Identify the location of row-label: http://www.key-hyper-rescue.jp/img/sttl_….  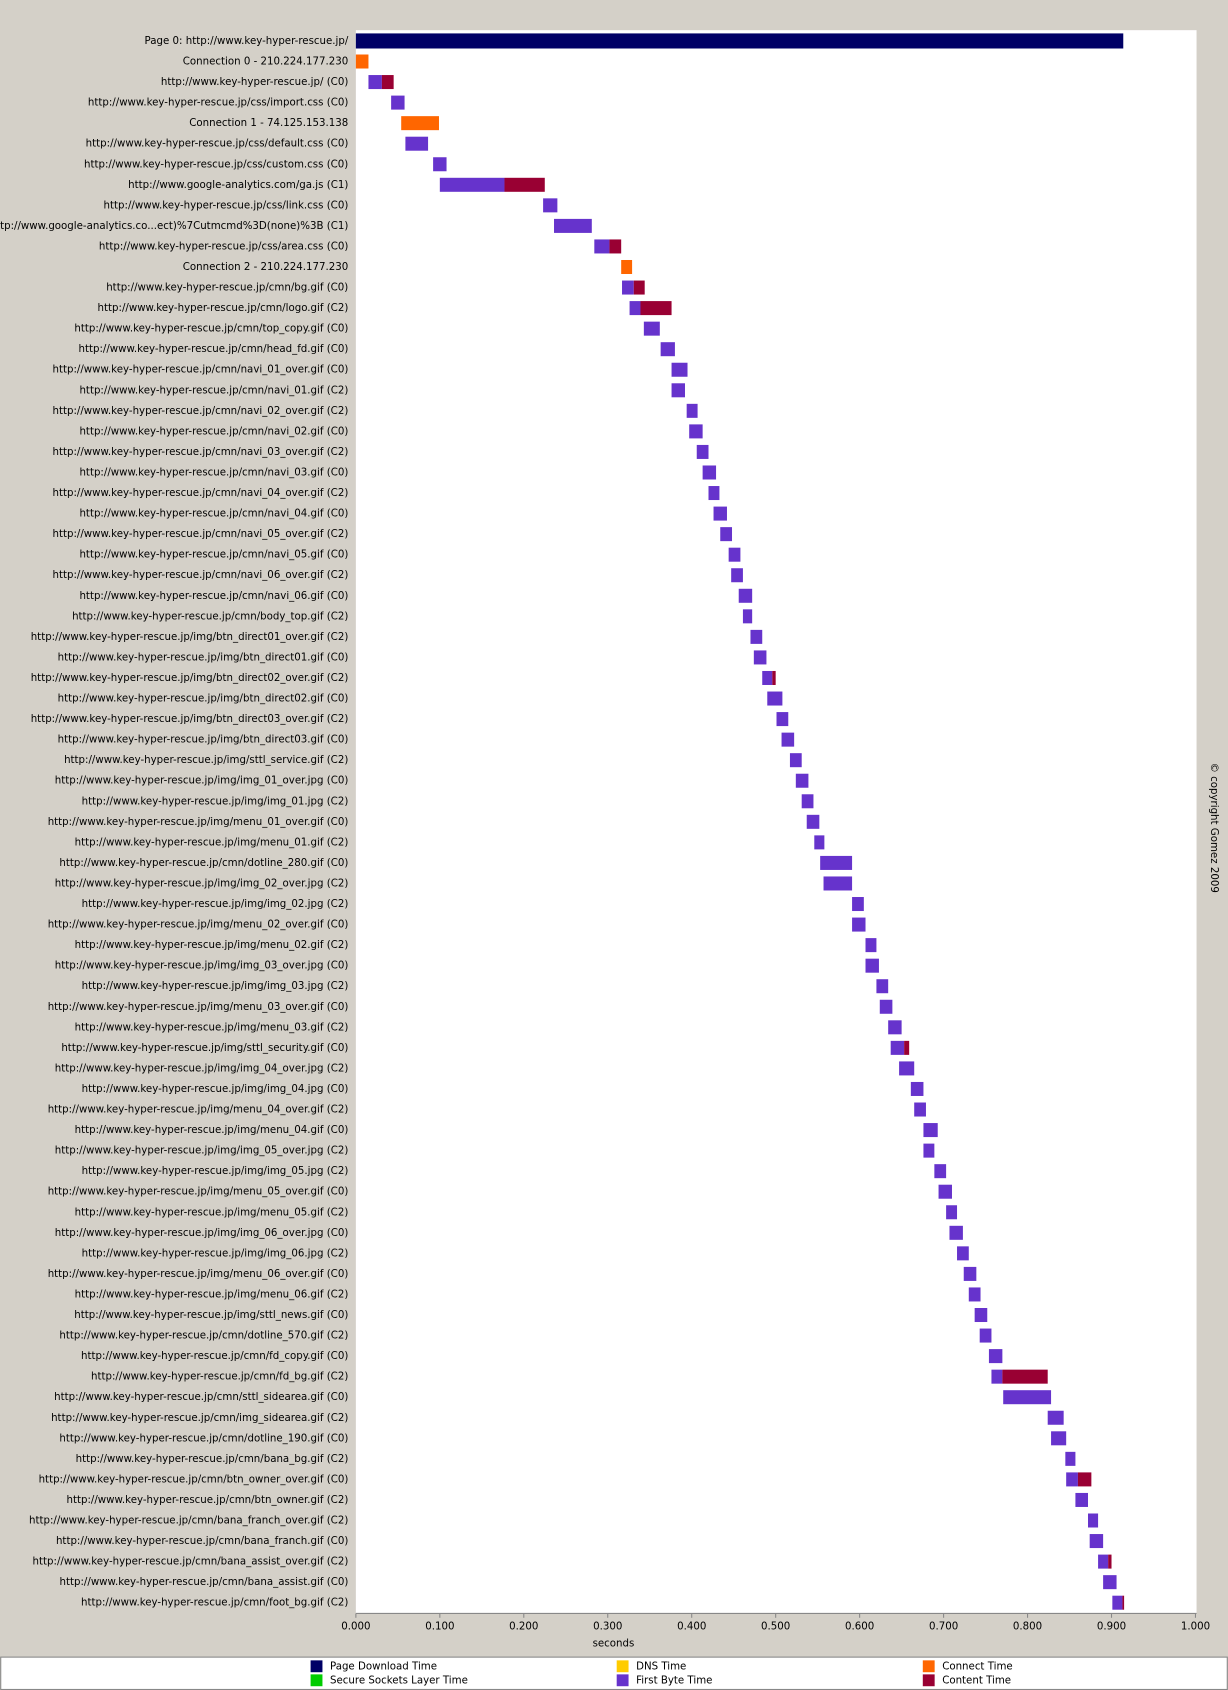
(204, 1048).